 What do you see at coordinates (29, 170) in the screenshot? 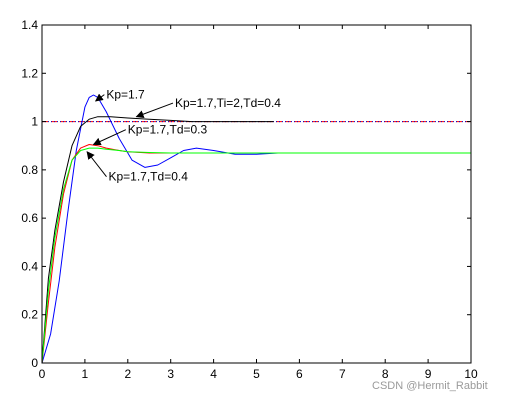
I see `y-tick-label: 0.8` at bounding box center [29, 170].